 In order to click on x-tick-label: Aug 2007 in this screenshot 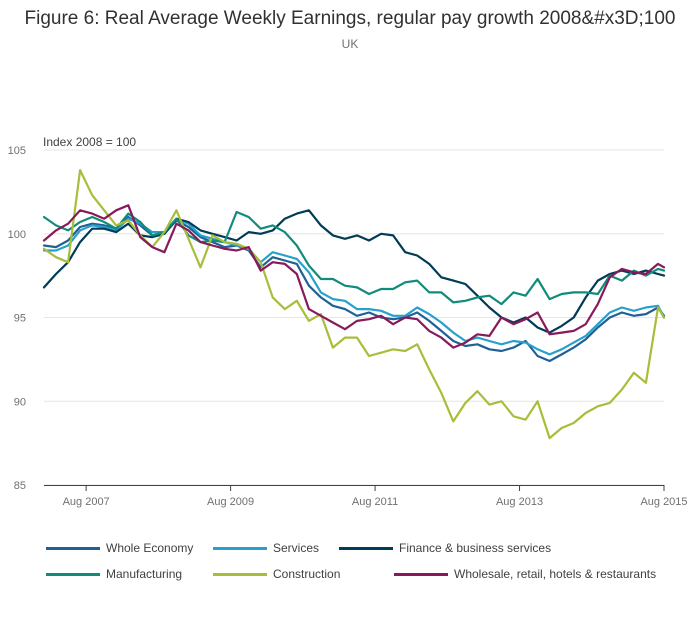, I will do `click(86, 502)`.